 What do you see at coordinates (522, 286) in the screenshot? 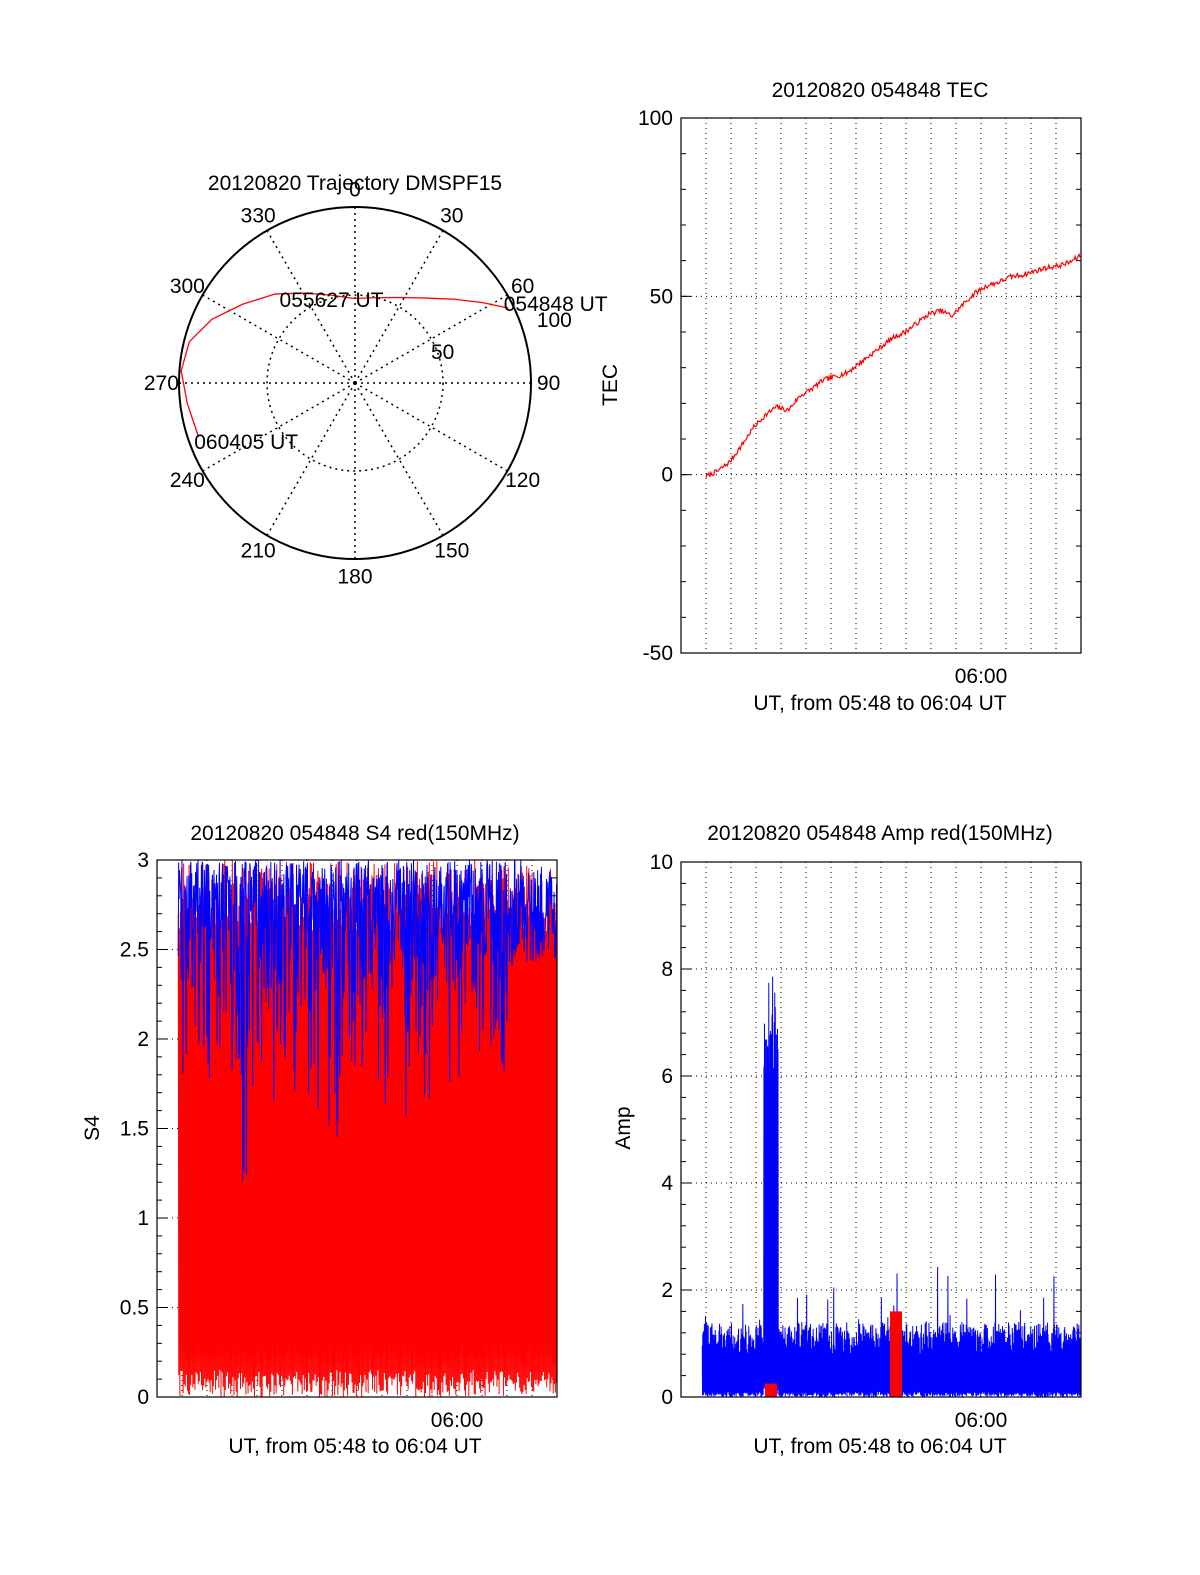
I see `polar-angle-label: 60` at bounding box center [522, 286].